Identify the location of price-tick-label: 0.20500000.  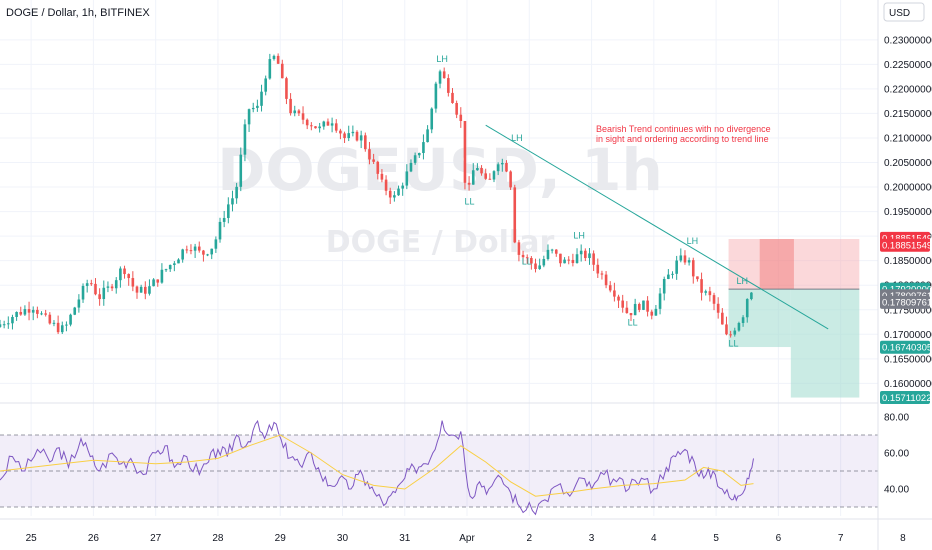
(908, 163).